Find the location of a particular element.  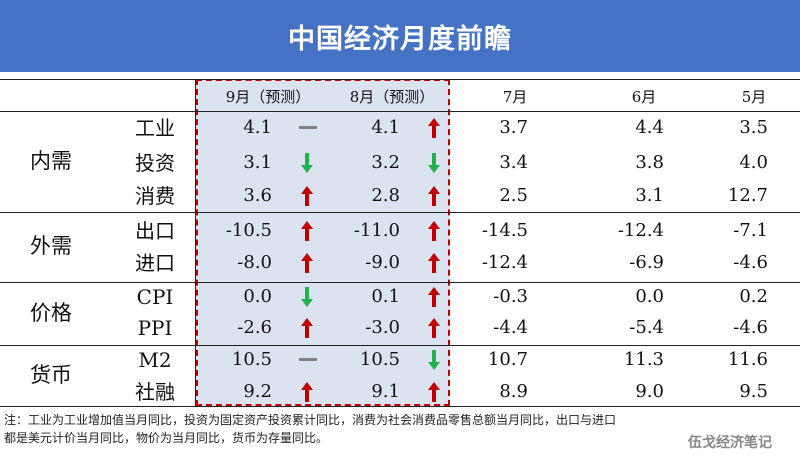

value-cell: 3.4 is located at coordinates (513, 162).